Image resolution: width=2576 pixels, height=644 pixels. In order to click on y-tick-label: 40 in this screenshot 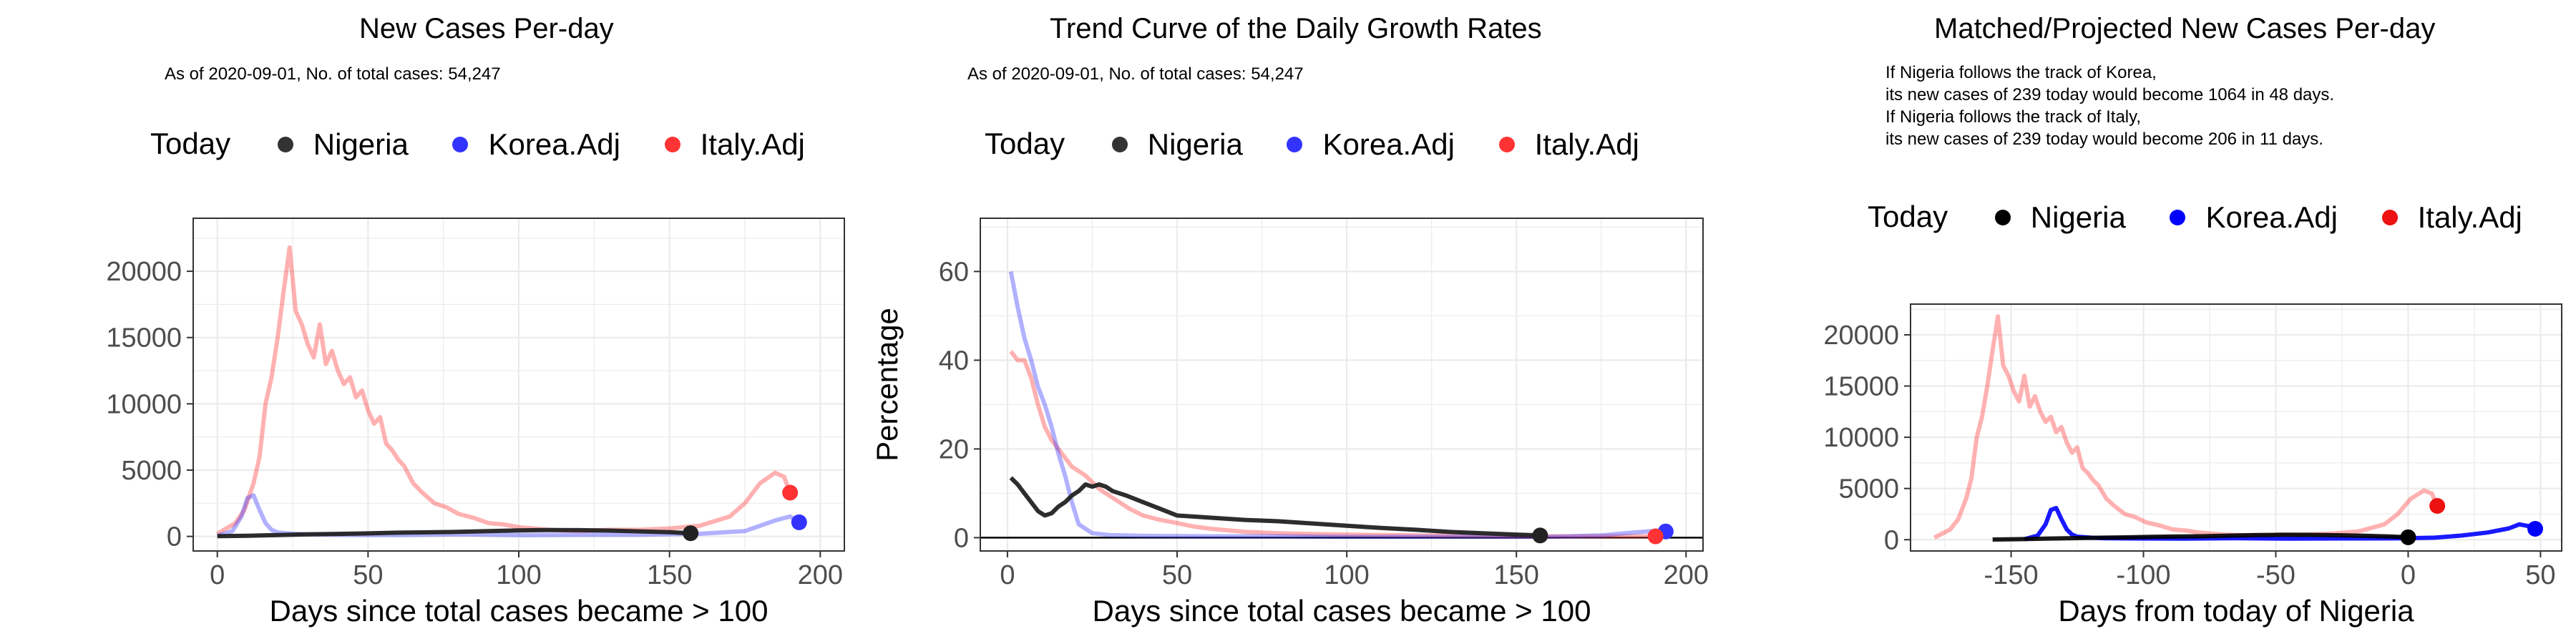, I will do `click(954, 361)`.